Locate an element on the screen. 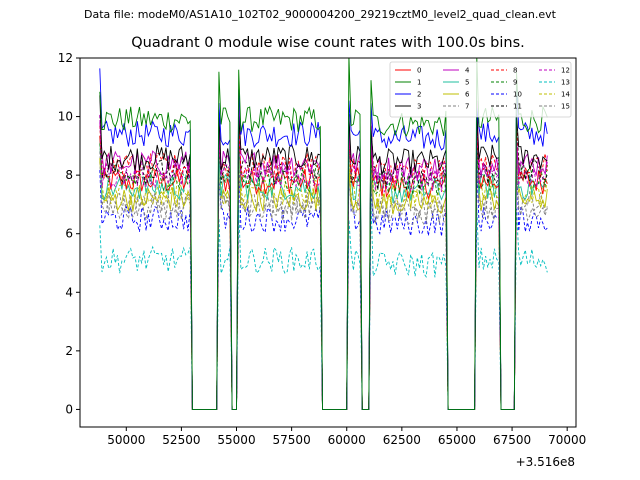 This screenshot has height=480, width=640. legend-label-12: 12 is located at coordinates (565, 71).